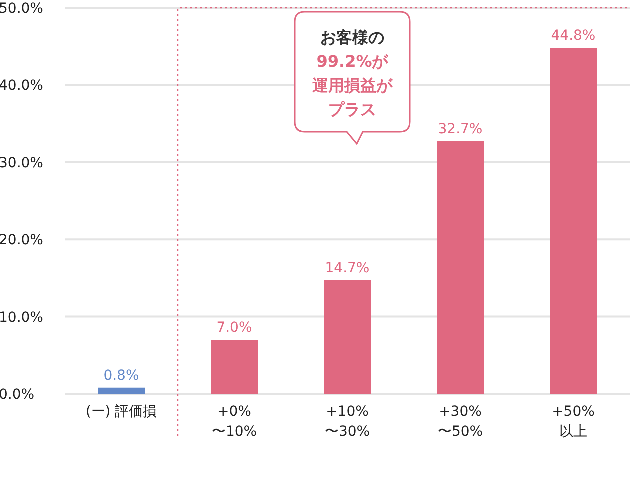 Image resolution: width=630 pixels, height=478 pixels. What do you see at coordinates (22, 8) in the screenshot?
I see `y-tick-label: 50.0%` at bounding box center [22, 8].